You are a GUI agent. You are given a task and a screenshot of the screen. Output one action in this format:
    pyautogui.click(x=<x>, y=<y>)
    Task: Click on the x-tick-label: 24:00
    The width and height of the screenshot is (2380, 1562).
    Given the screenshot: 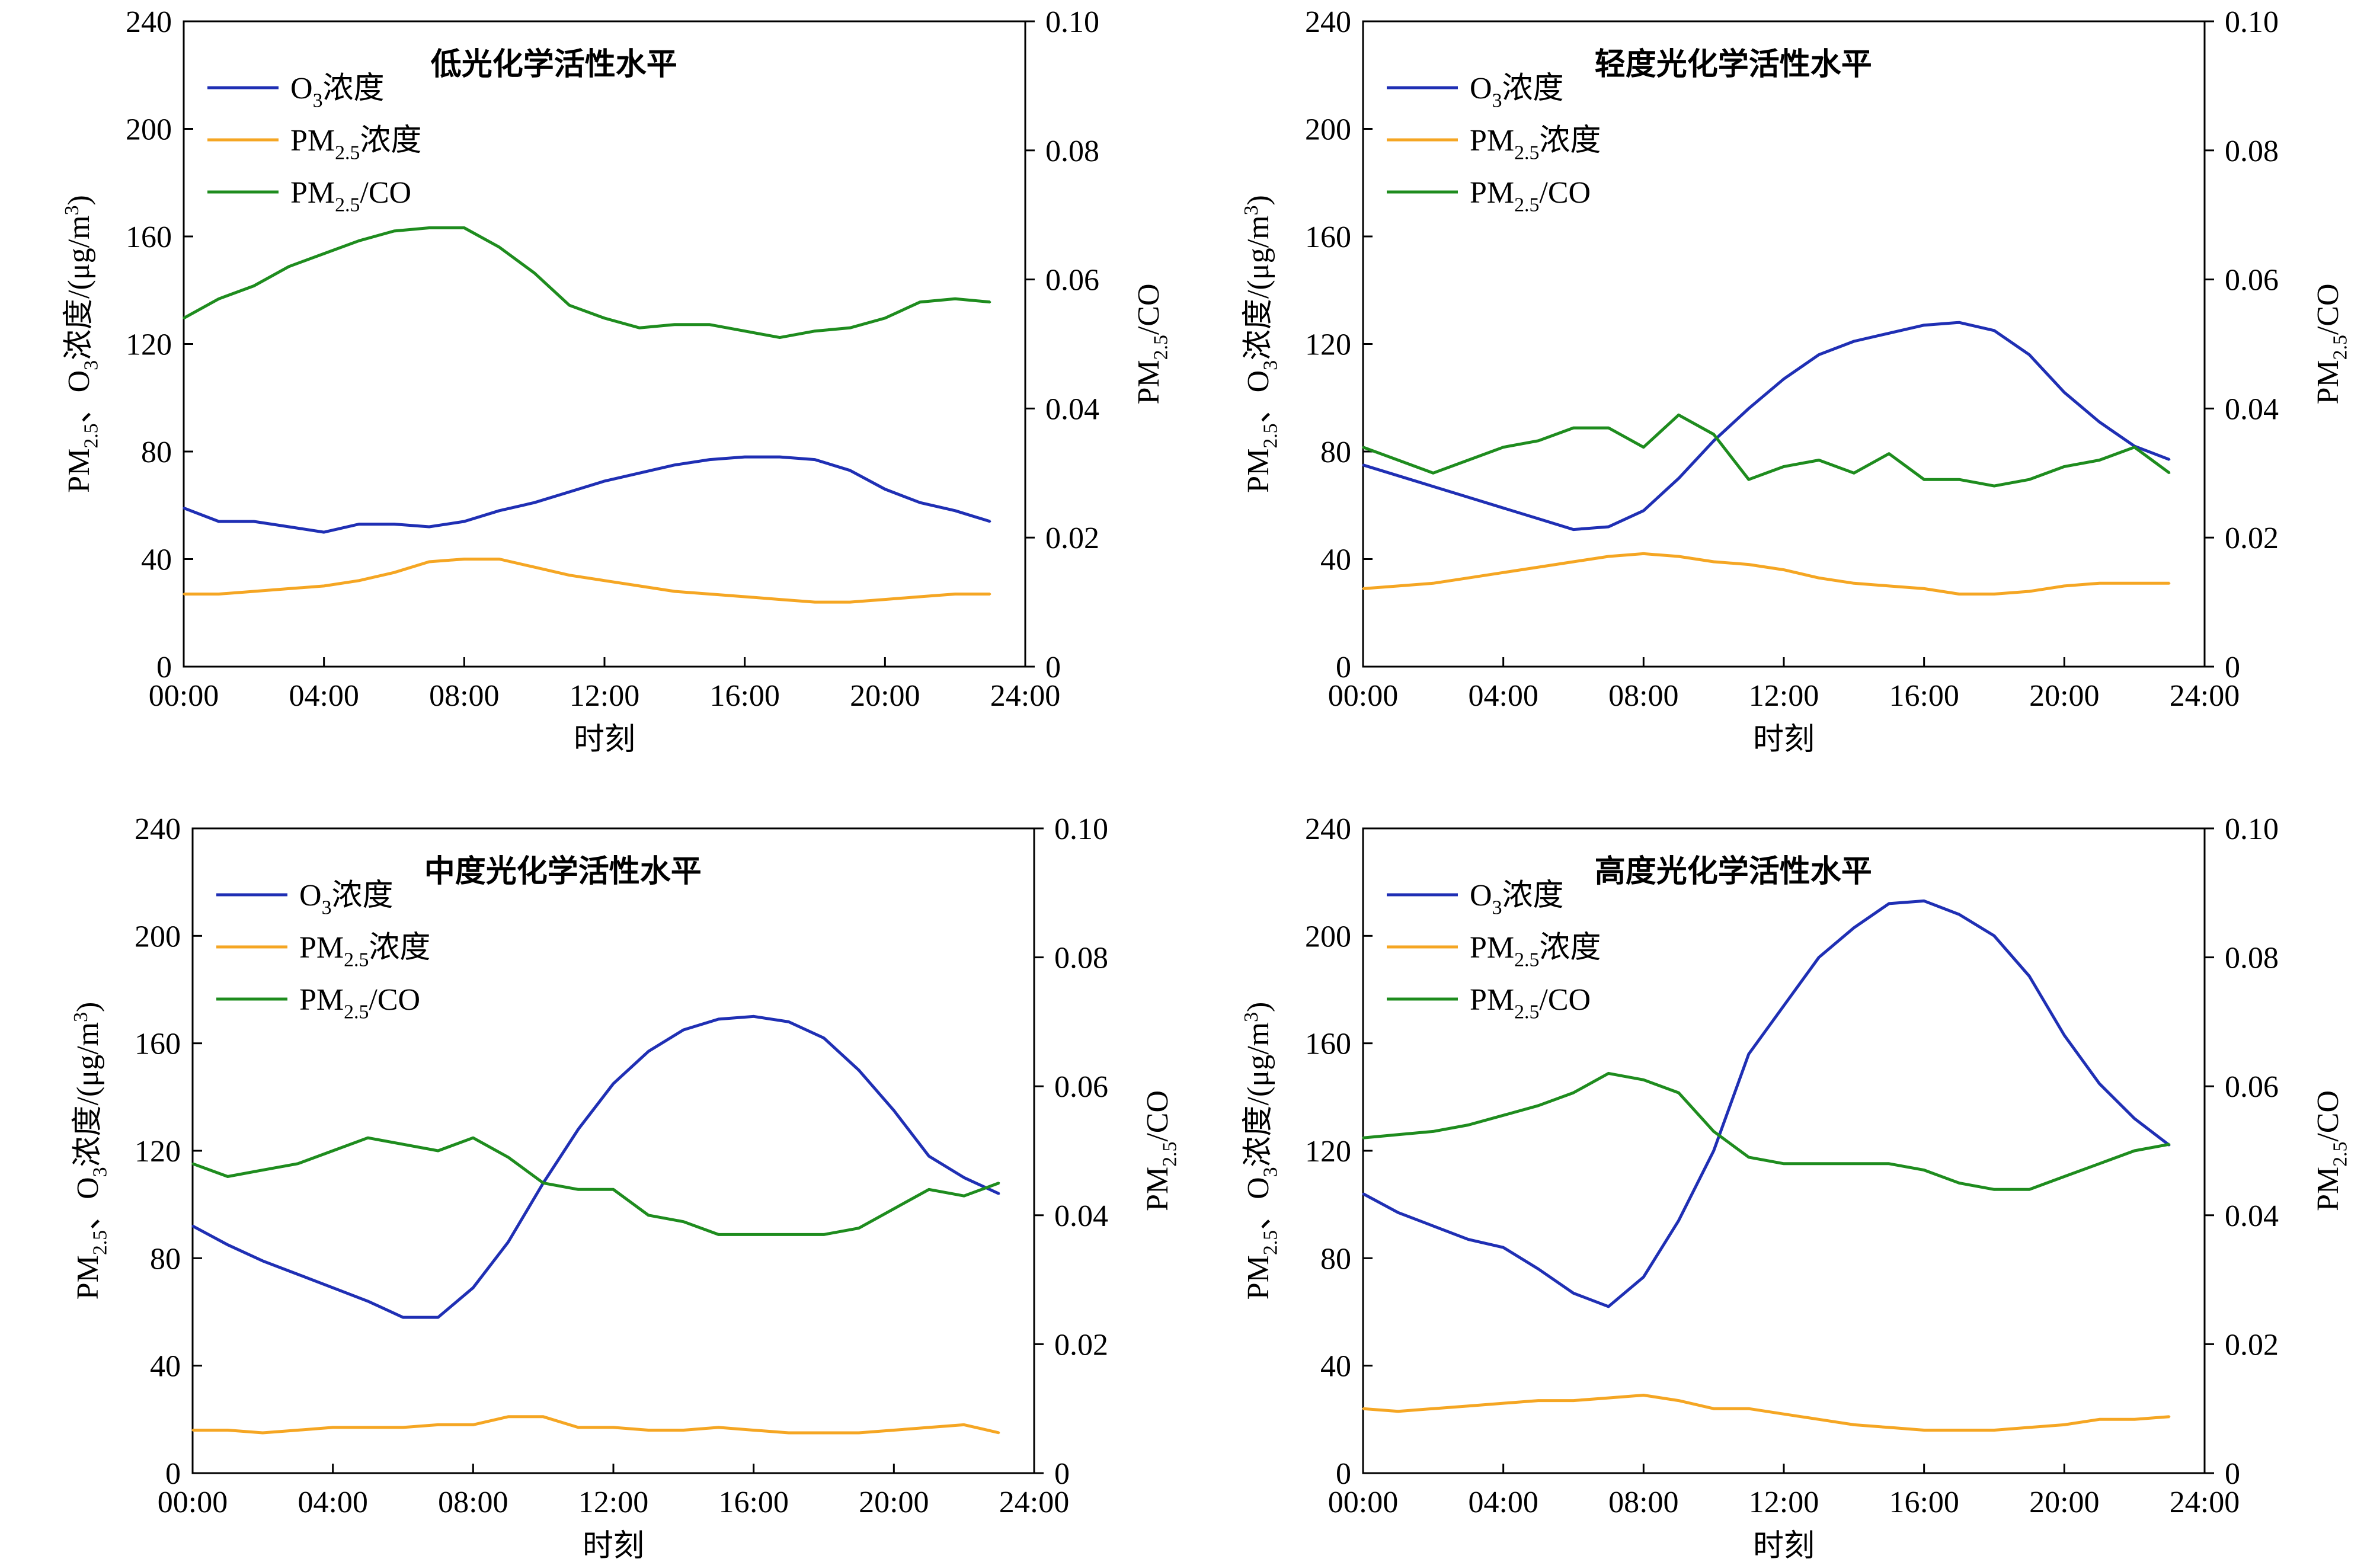 What is the action you would take?
    pyautogui.click(x=1025, y=696)
    